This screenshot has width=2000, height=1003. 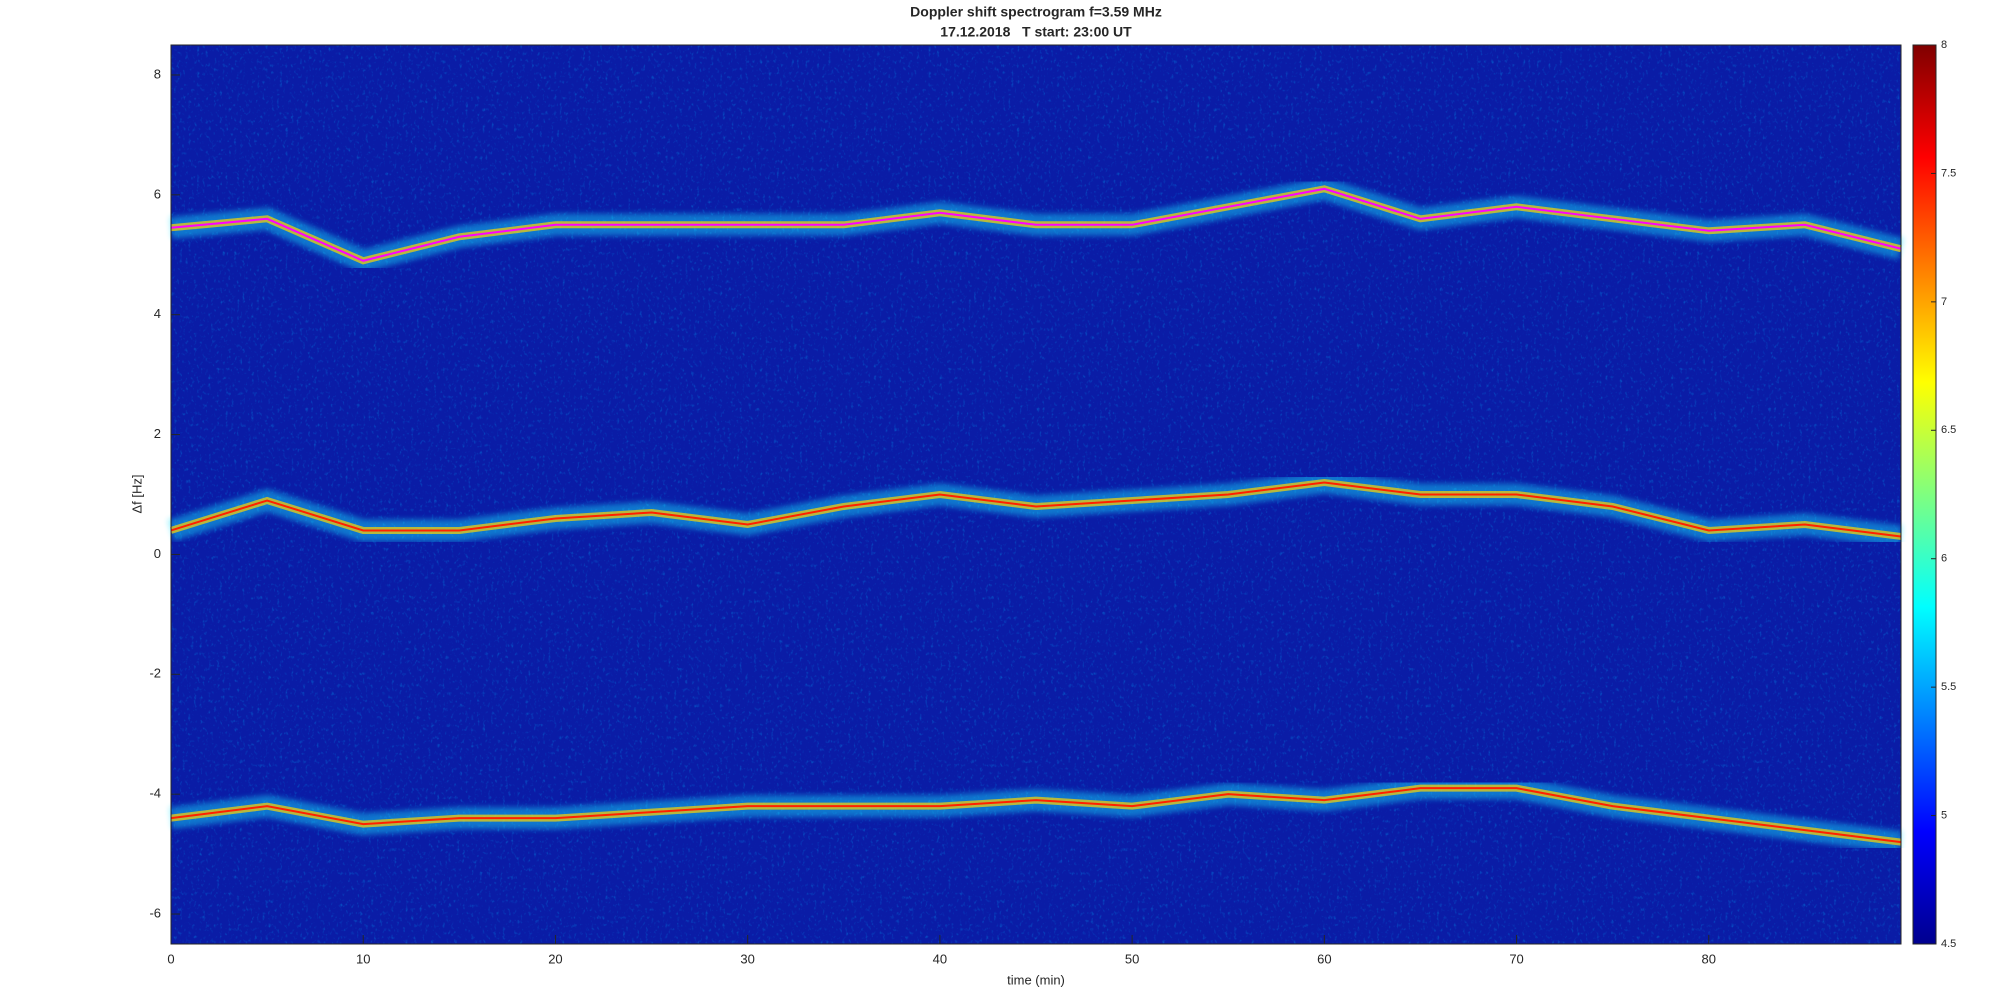 What do you see at coordinates (940, 958) in the screenshot?
I see `x-tick-label: 40` at bounding box center [940, 958].